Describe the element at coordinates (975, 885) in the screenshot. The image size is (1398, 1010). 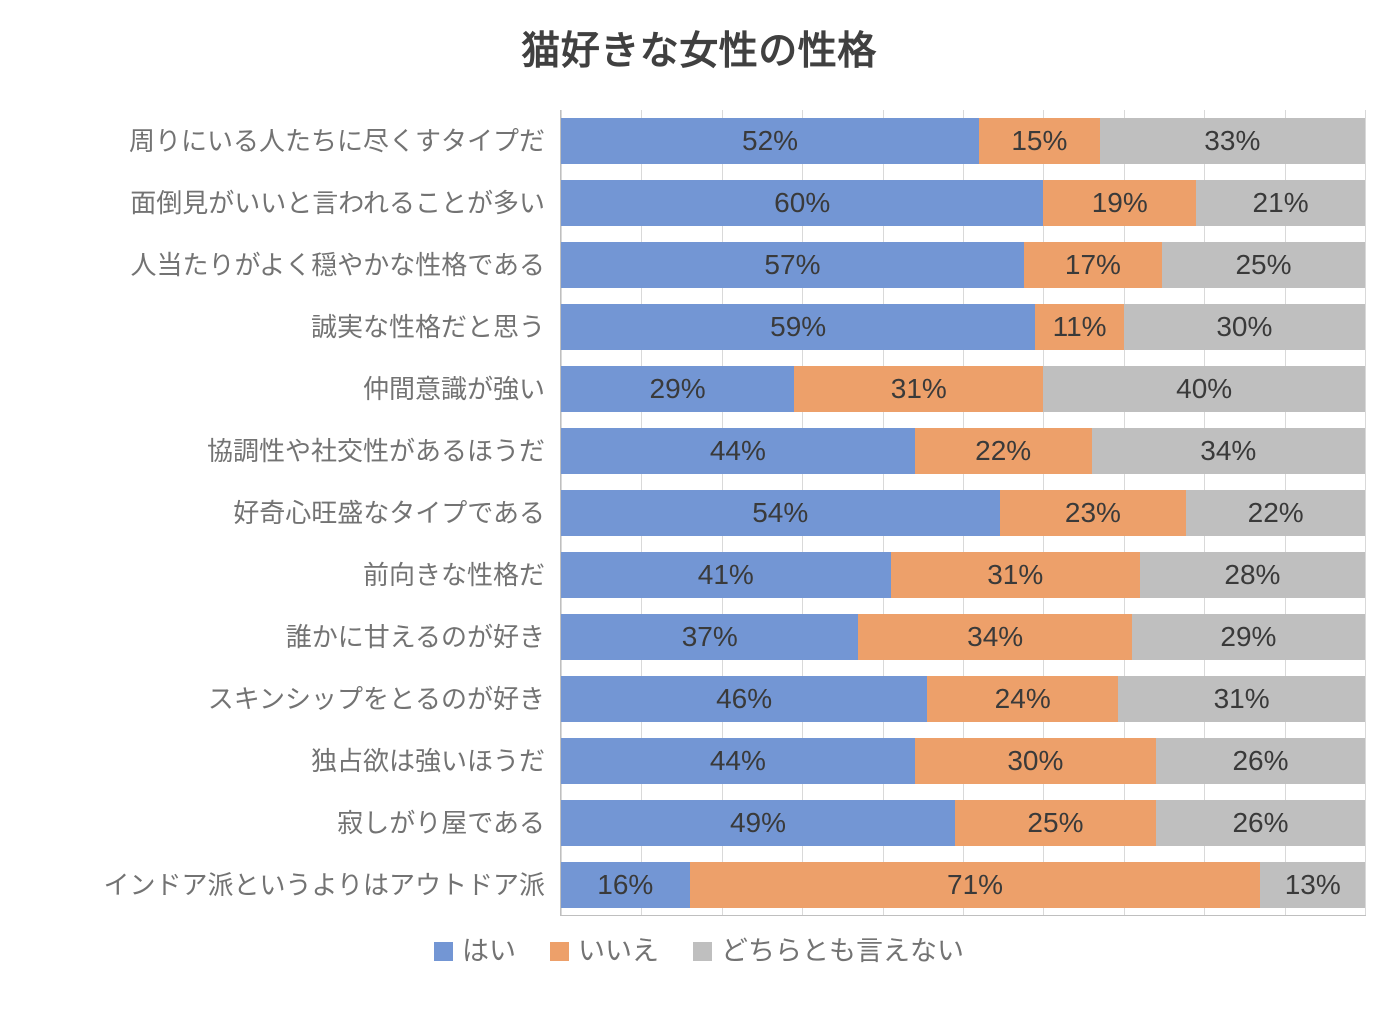
I see `bar-segment: 71%` at that location.